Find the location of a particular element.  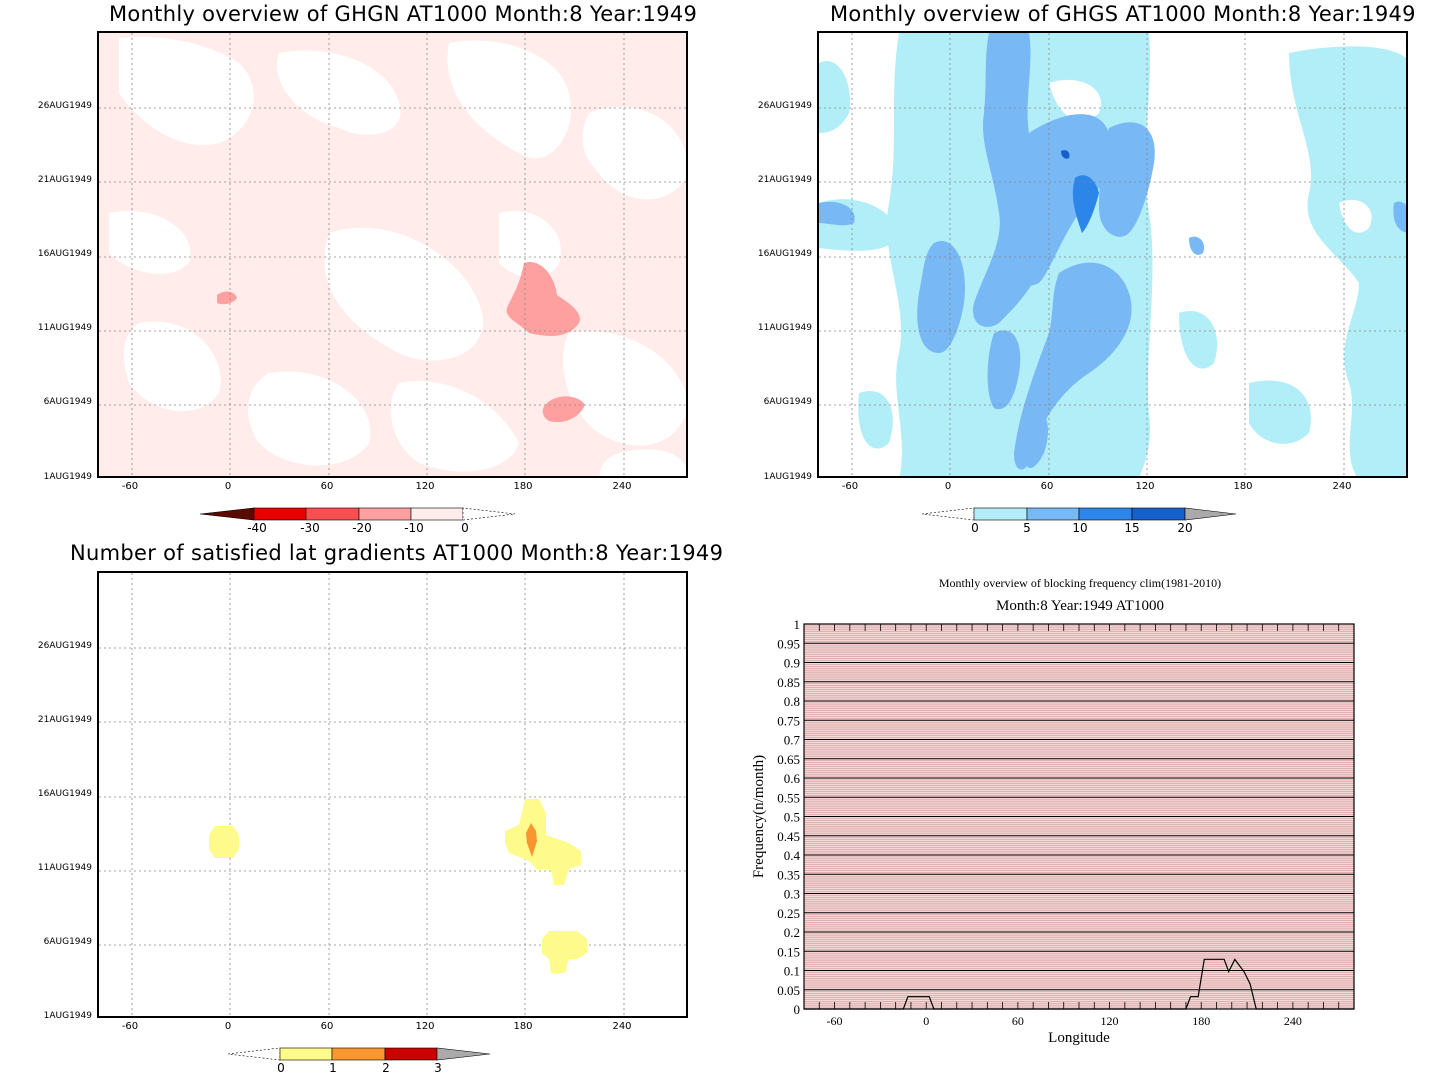

count-cb-label-2: 2 is located at coordinates (386, 1068).